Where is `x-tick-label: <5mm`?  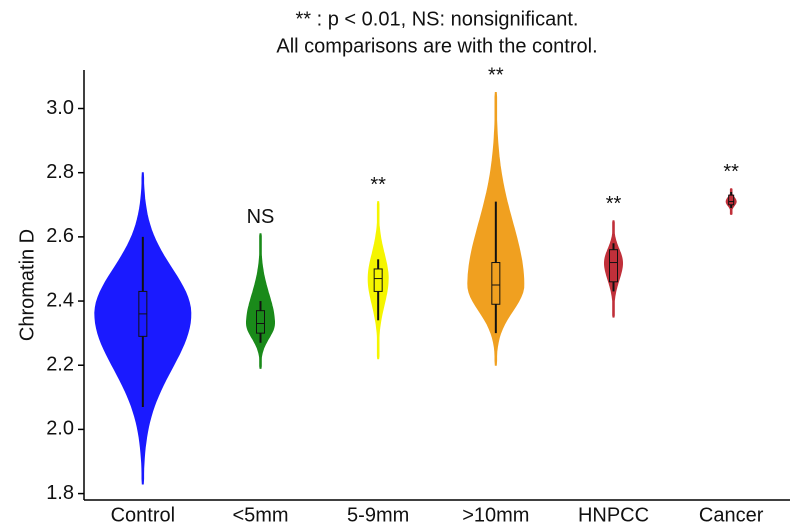
x-tick-label: <5mm is located at coordinates (260, 515).